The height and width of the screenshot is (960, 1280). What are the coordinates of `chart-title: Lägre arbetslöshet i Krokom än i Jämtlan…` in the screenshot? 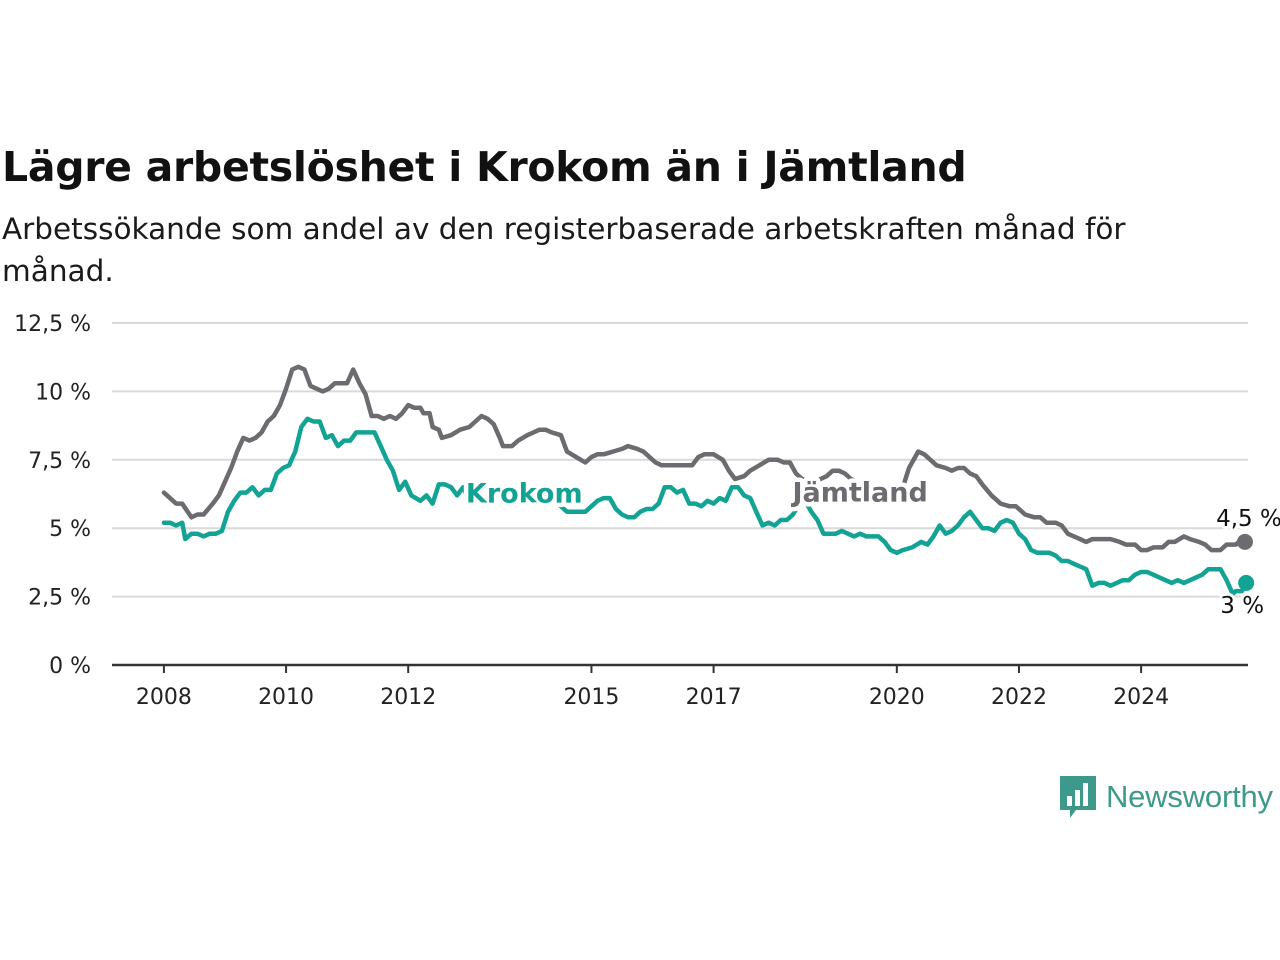 It's located at (484, 167).